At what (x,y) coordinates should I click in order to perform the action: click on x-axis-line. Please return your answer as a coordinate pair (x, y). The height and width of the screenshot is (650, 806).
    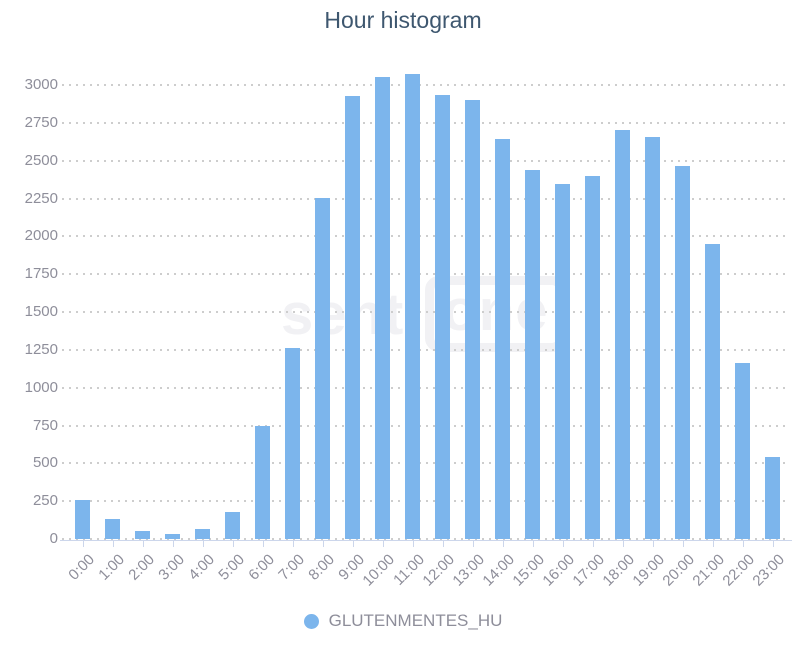
    Looking at the image, I should click on (426, 540).